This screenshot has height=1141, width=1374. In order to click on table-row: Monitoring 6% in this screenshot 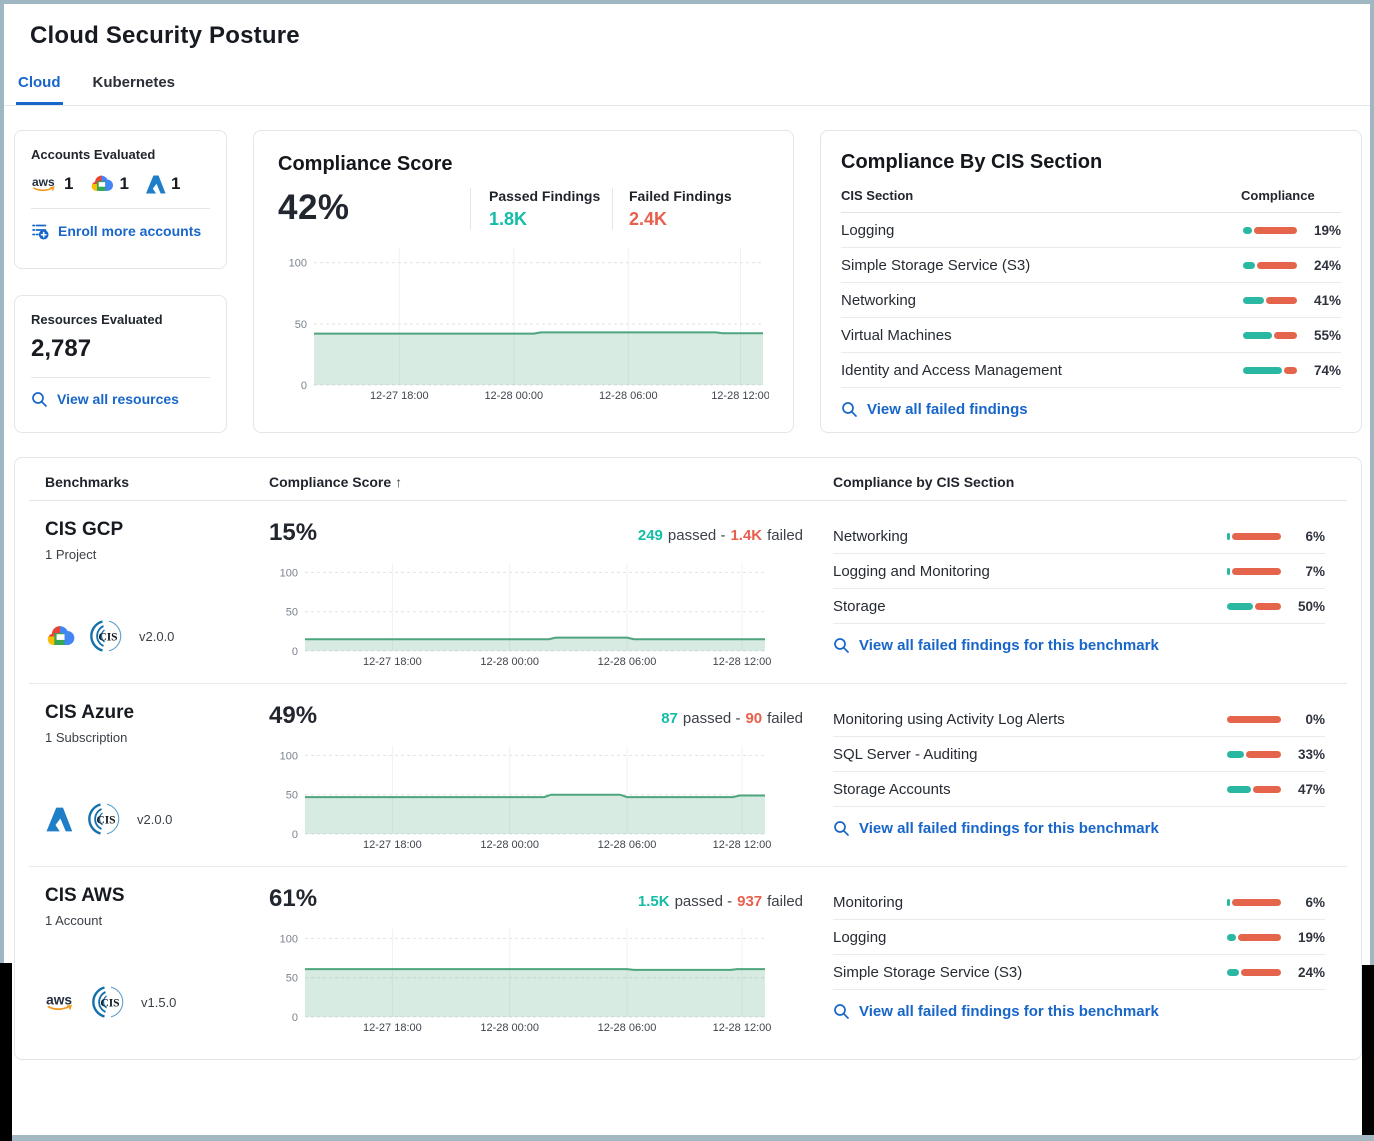, I will do `click(1079, 902)`.